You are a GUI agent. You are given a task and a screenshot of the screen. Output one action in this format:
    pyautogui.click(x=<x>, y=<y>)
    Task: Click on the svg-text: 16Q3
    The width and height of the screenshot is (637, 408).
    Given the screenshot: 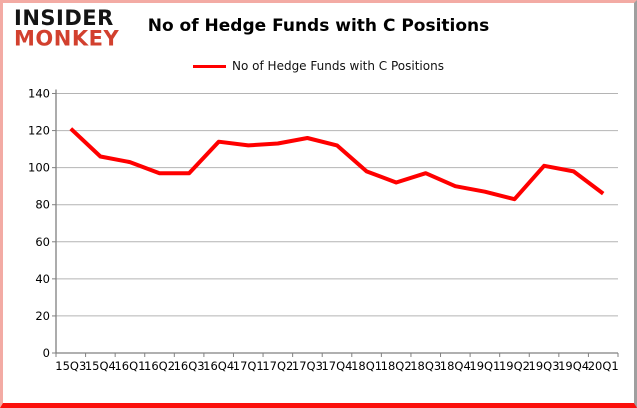 What is the action you would take?
    pyautogui.click(x=189, y=366)
    